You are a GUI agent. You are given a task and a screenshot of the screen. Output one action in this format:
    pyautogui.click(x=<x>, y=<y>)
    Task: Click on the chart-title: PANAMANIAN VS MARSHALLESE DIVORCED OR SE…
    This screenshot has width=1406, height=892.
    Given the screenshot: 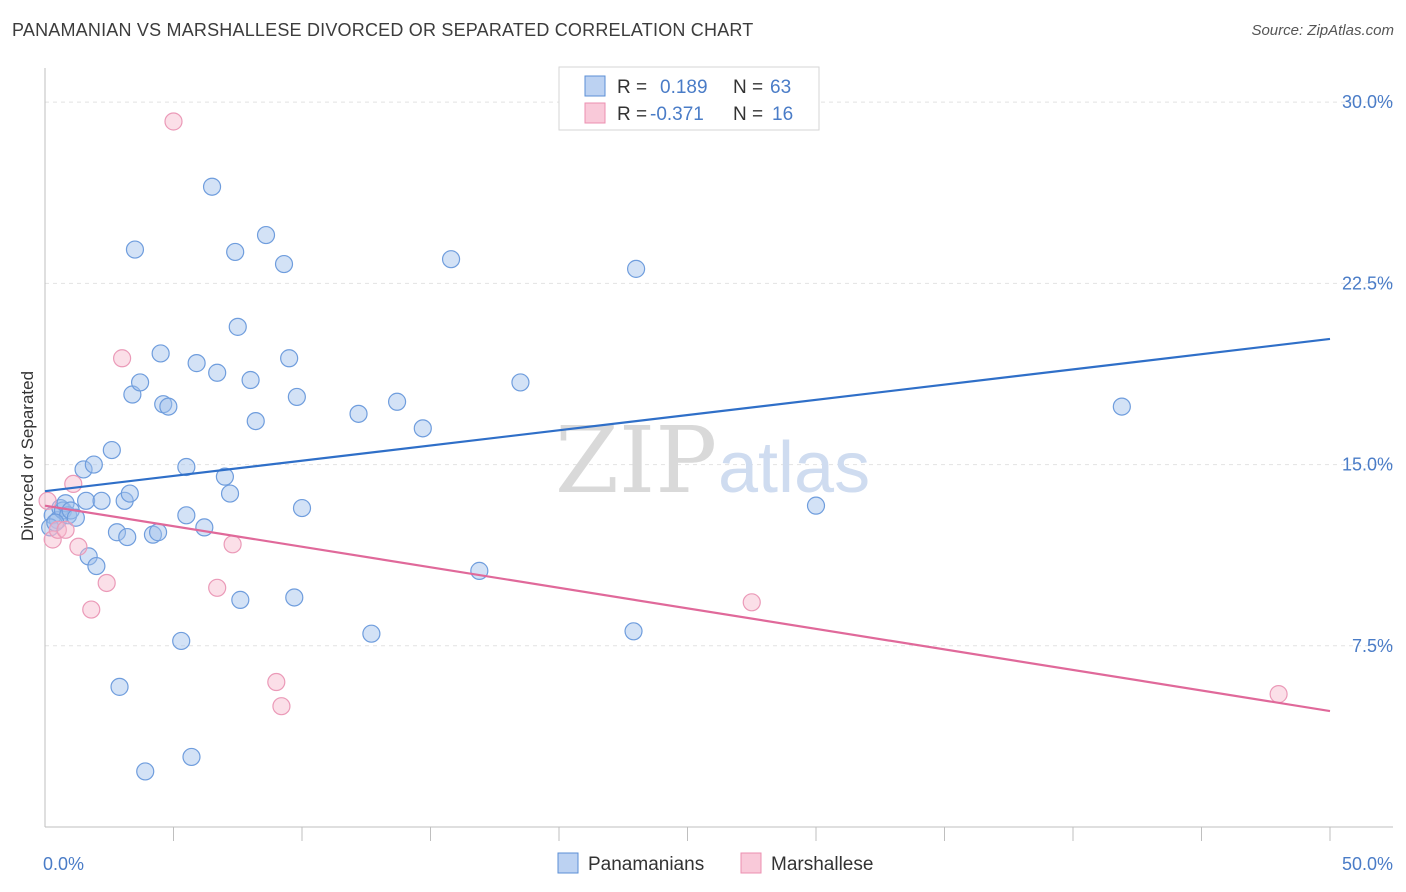 What is the action you would take?
    pyautogui.click(x=383, y=30)
    